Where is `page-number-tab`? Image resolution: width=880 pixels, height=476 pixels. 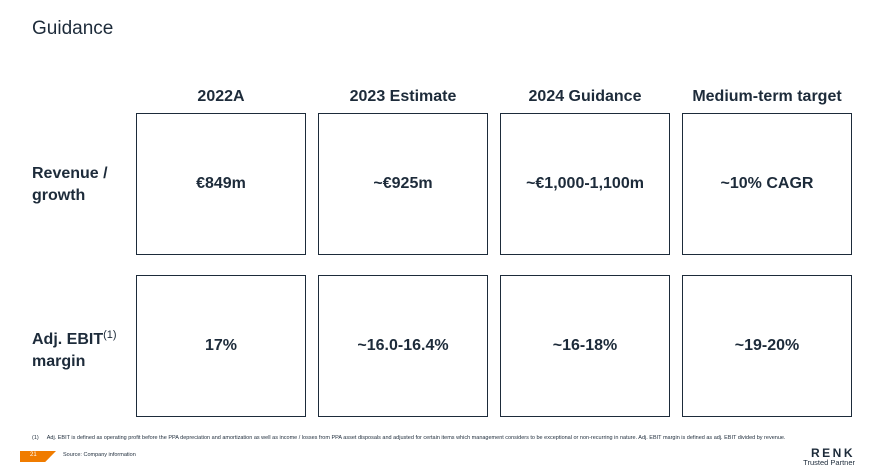
page-number-tab is located at coordinates (38, 456).